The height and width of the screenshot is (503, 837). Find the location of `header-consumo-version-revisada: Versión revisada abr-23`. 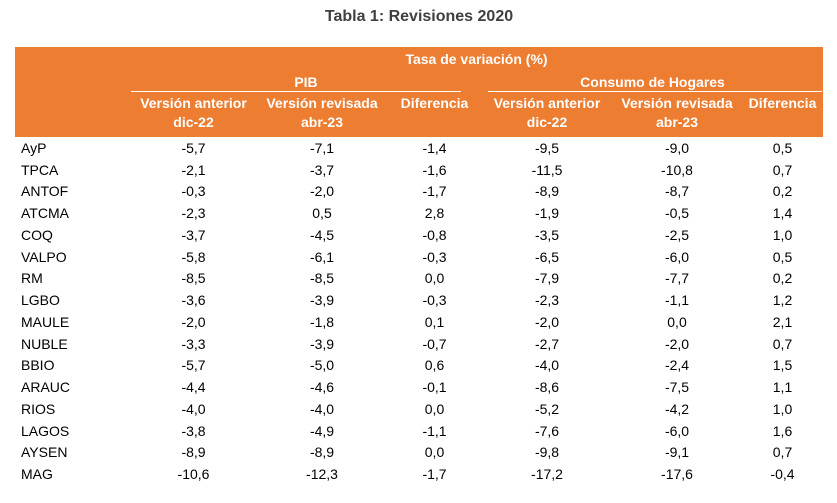

header-consumo-version-revisada: Versión revisada abr-23 is located at coordinates (677, 114).